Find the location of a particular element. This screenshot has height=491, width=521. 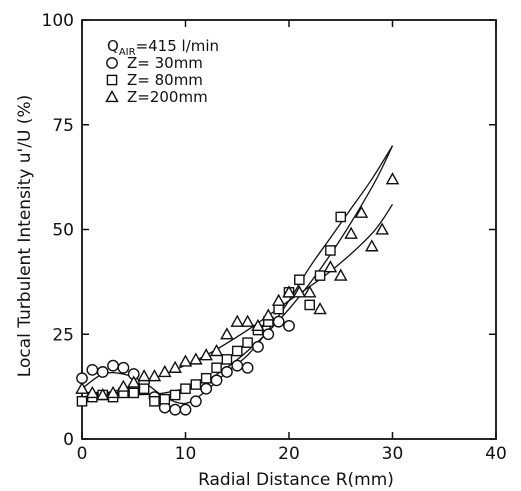

legend-title: QAIR=415 l/min is located at coordinates (163, 47).